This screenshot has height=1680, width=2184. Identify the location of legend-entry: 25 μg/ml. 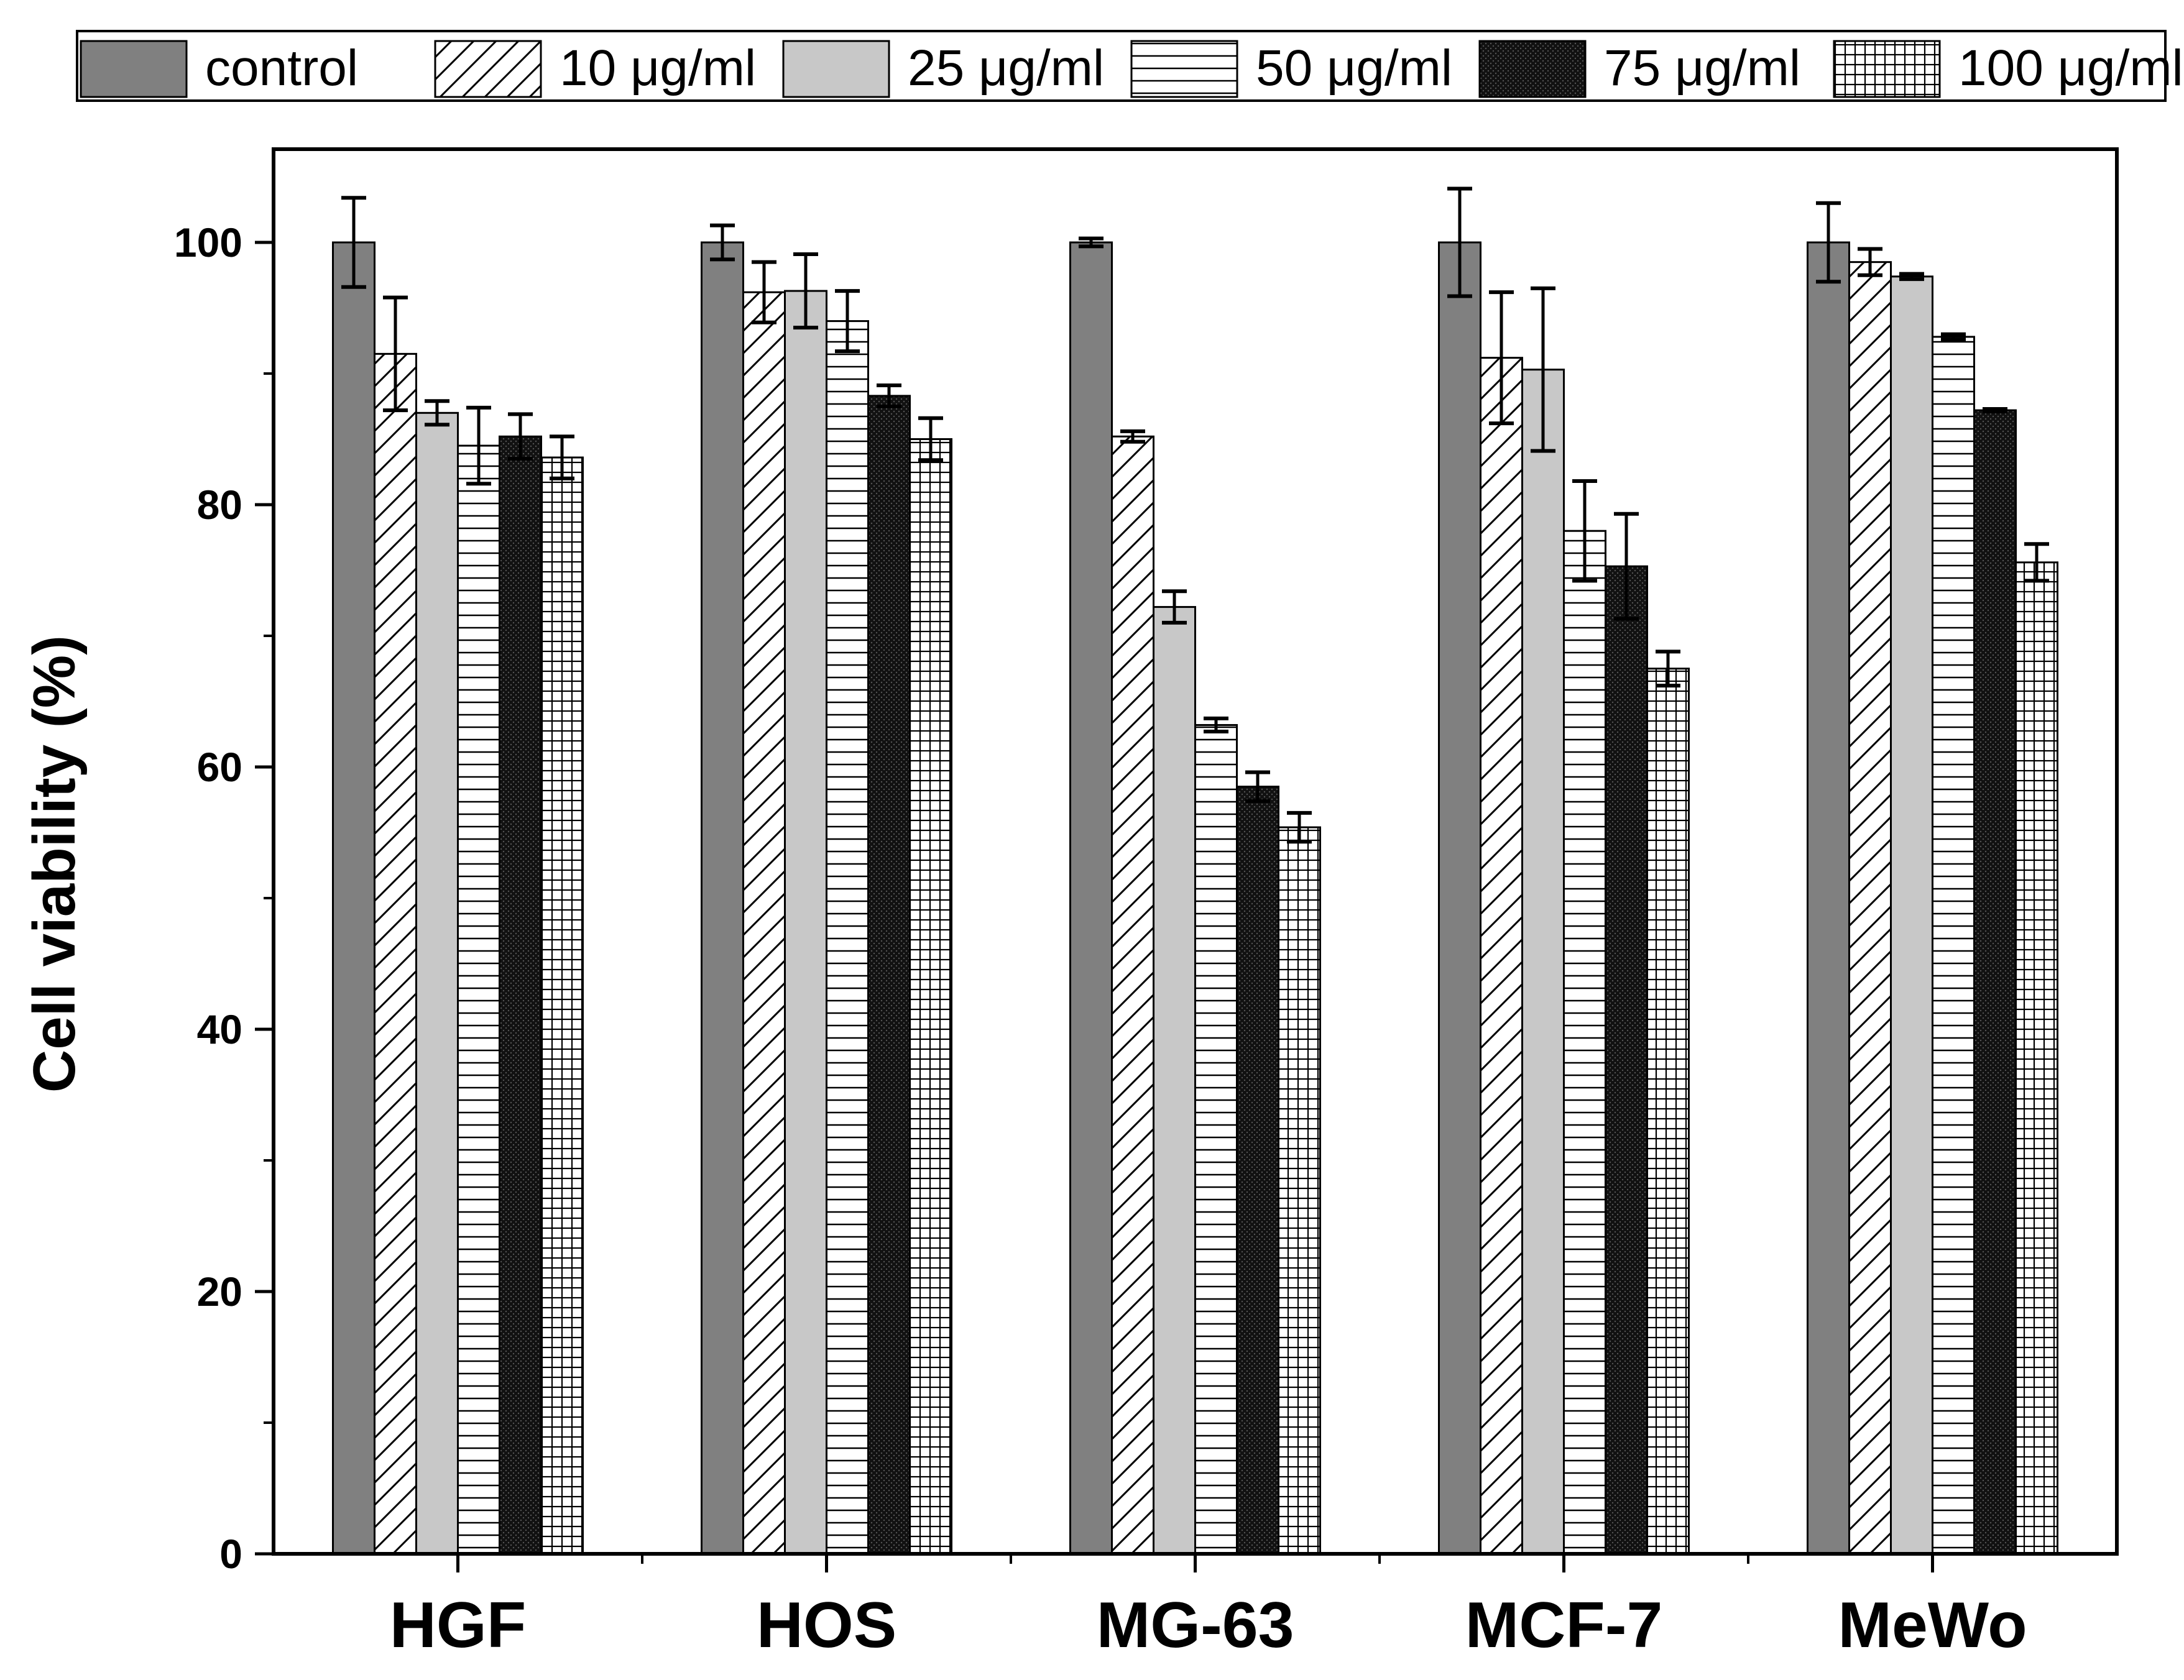
(943, 69).